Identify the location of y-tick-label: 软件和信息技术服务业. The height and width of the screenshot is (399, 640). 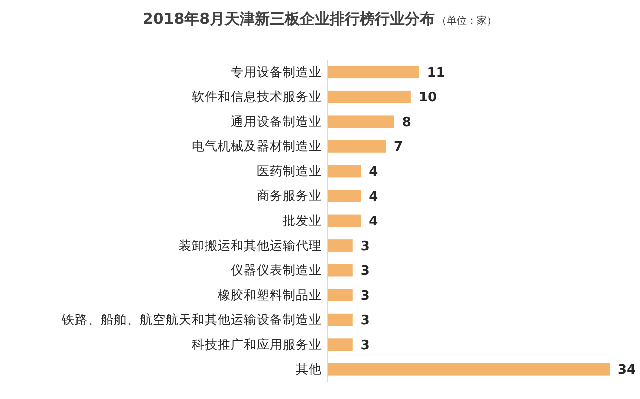
(257, 96).